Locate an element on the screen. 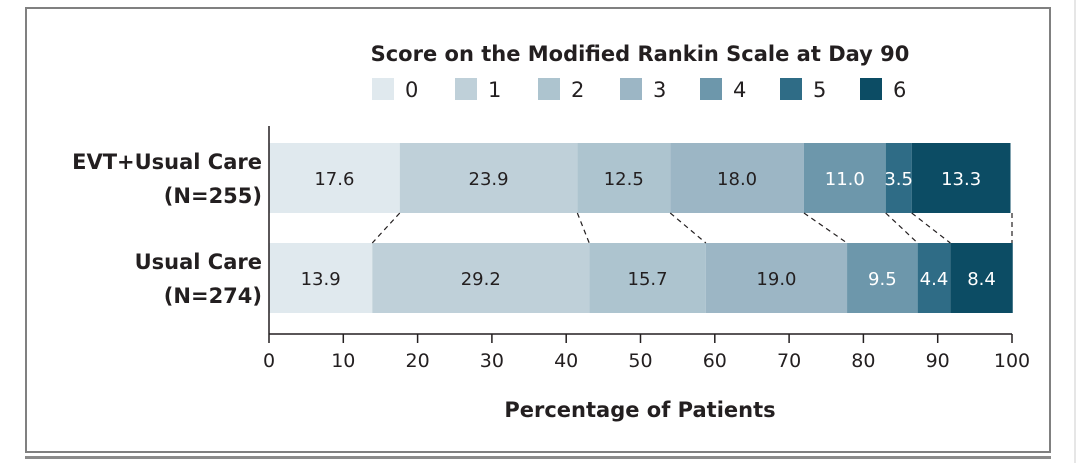 The height and width of the screenshot is (463, 1080). row-sublabel-1: (N=274) is located at coordinates (213, 296).